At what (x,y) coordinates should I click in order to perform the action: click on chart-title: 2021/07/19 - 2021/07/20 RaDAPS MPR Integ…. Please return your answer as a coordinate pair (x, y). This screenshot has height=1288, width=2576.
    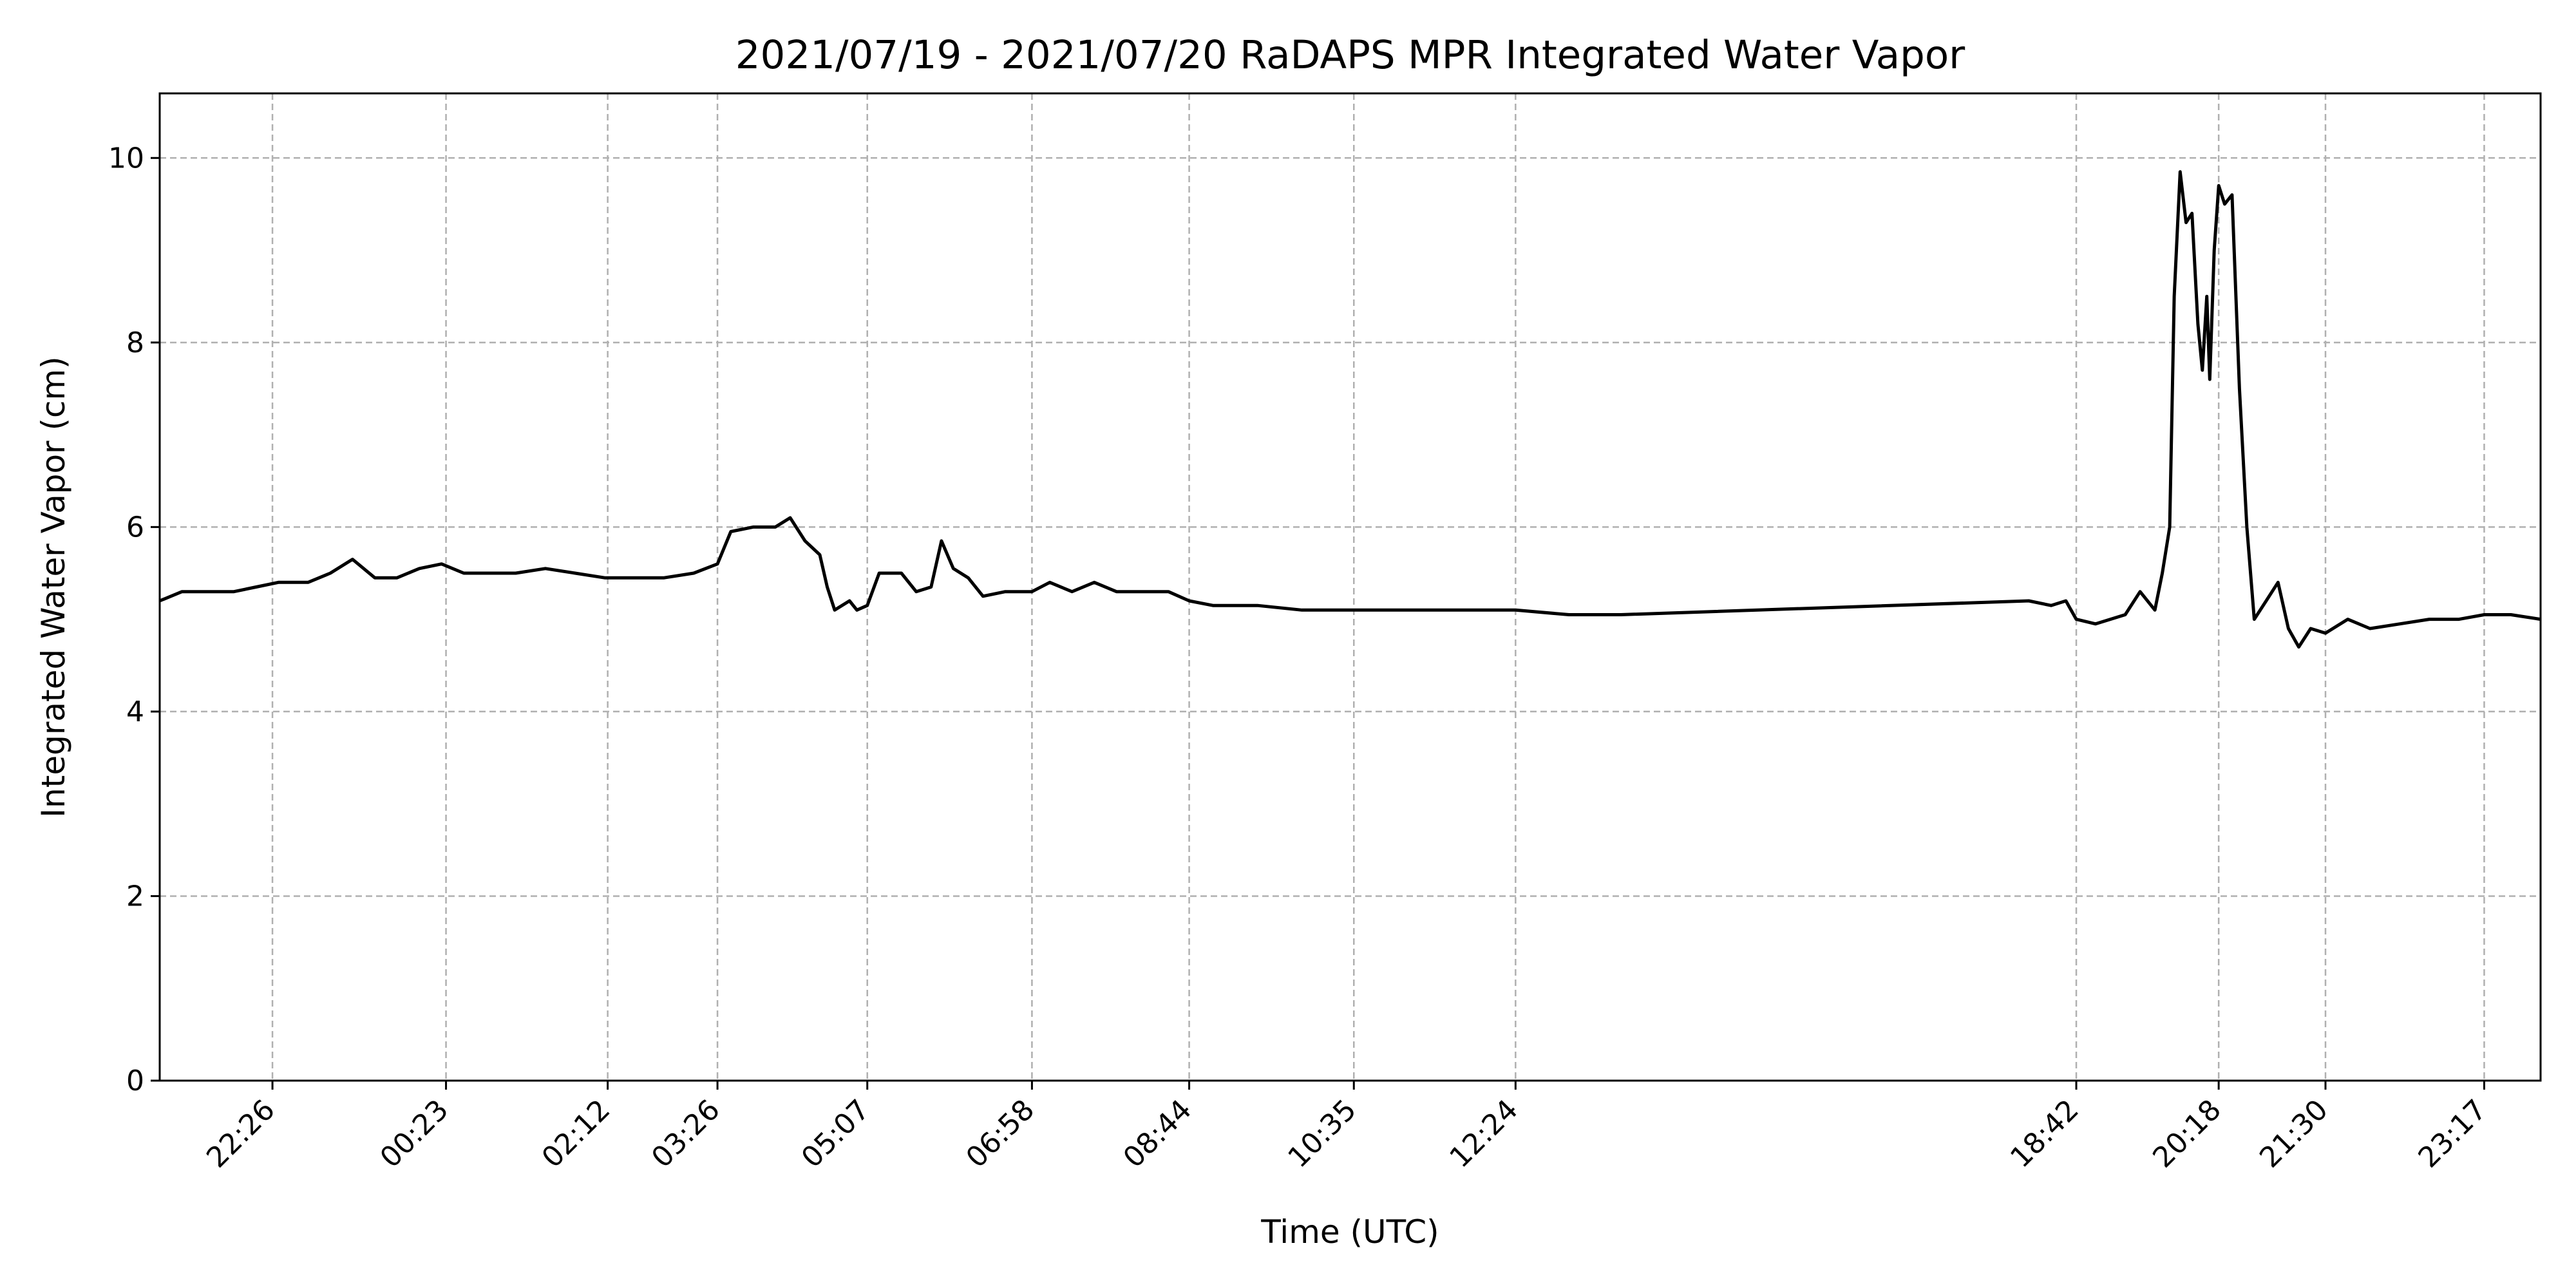
    Looking at the image, I should click on (1350, 55).